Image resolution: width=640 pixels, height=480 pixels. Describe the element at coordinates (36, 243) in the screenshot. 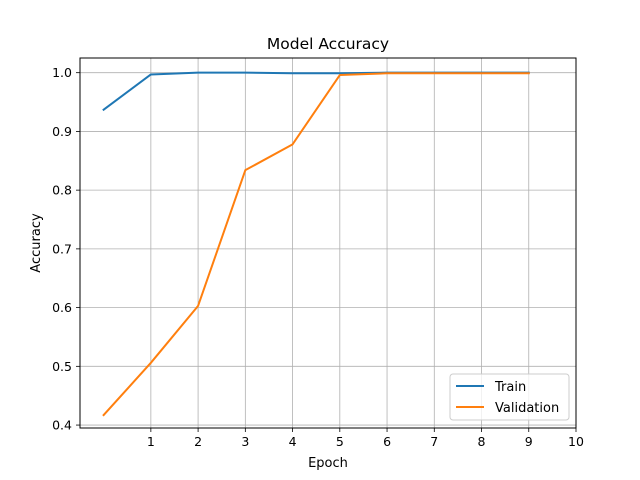

I see `y-axis-title: Accuracy` at that location.